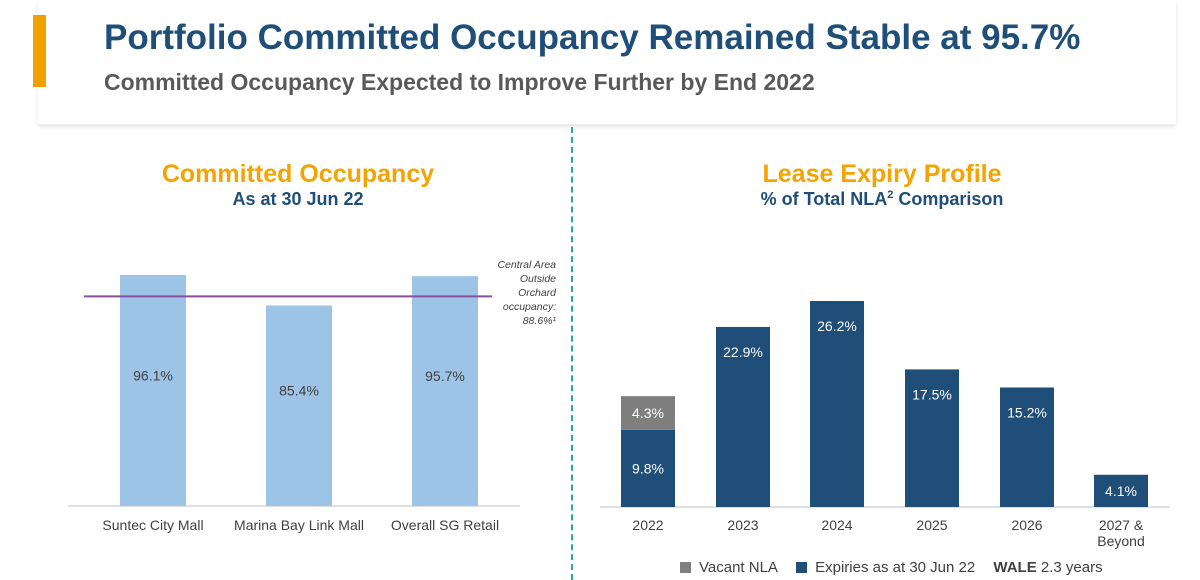 The image size is (1200, 580). I want to click on legend-label-expiries: Expiries as at 30 Jun 22, so click(895, 567).